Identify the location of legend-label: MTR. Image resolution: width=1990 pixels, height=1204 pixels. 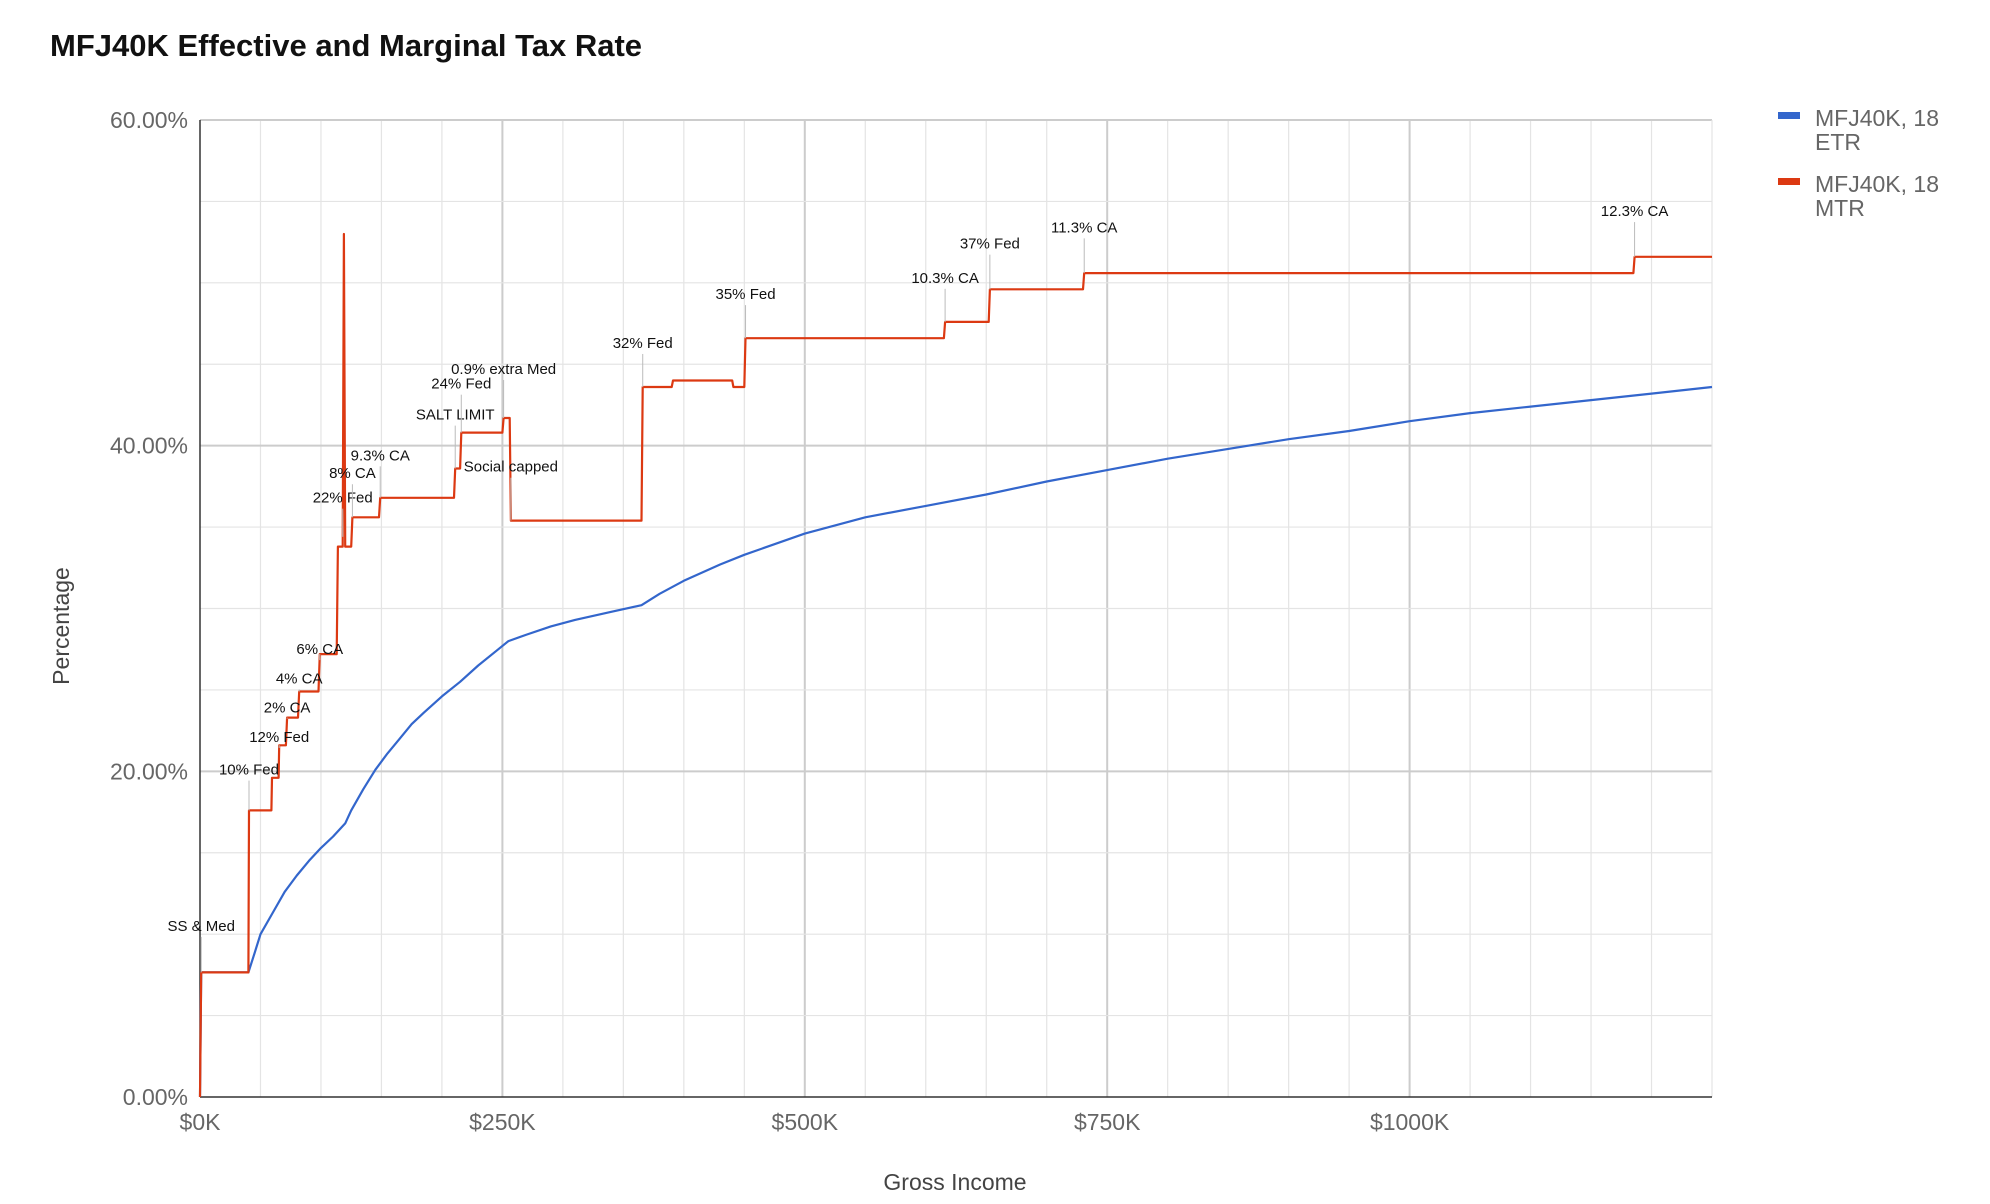
(1840, 208).